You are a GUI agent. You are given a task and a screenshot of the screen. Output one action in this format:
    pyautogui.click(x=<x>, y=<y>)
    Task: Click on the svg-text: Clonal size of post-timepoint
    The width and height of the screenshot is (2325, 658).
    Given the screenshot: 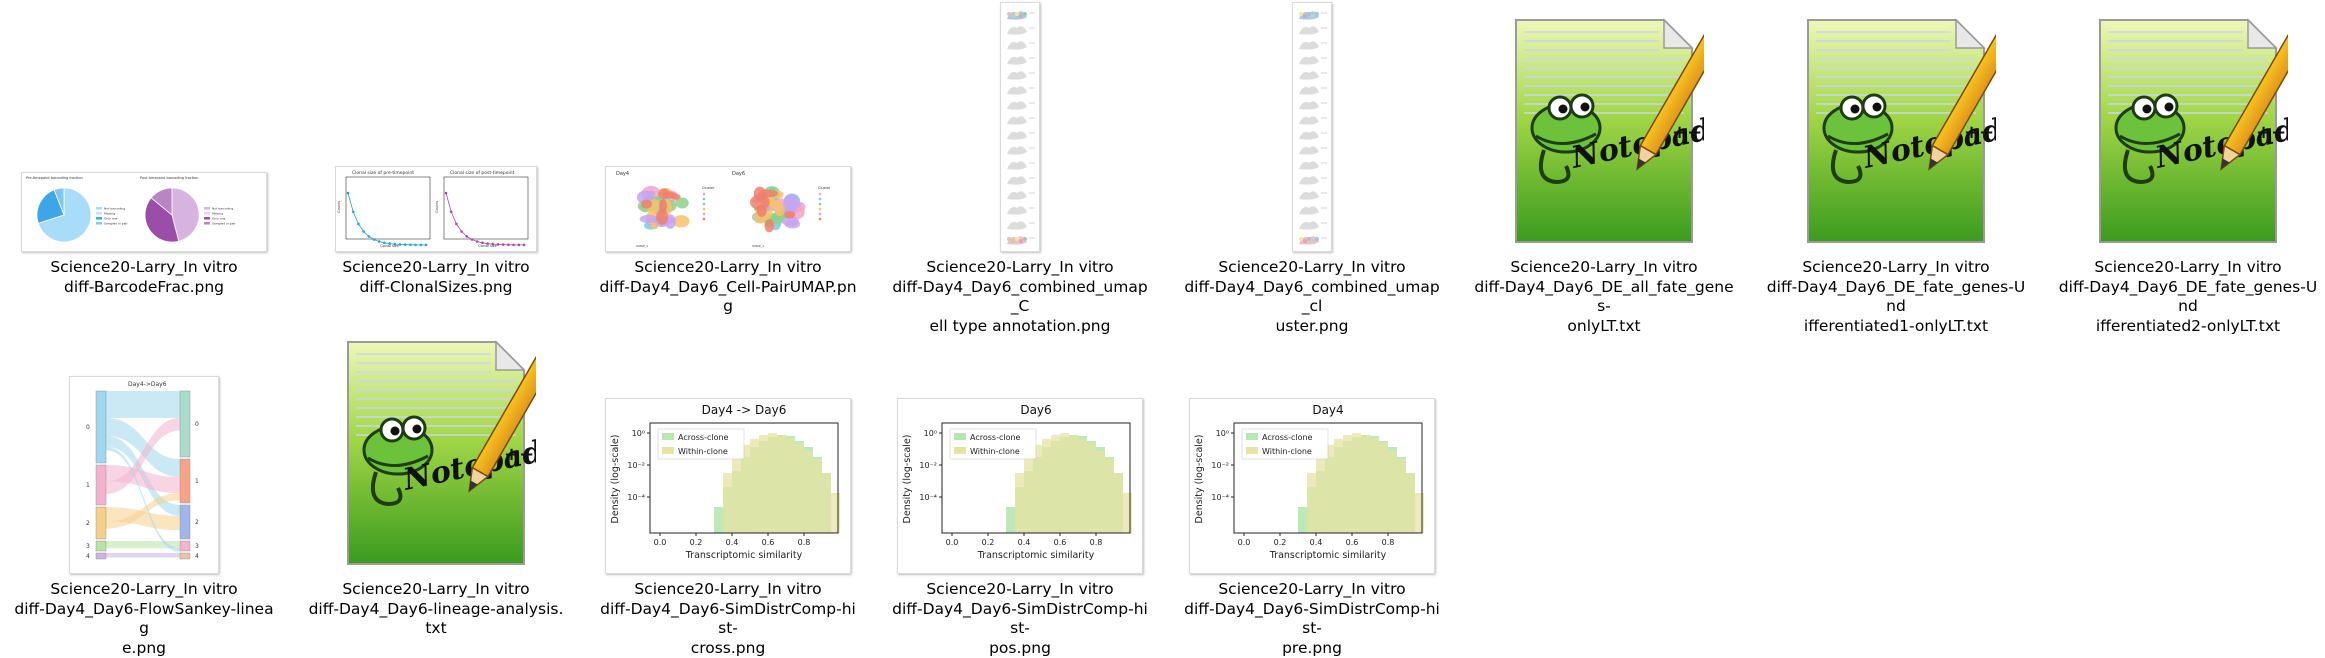 What is the action you would take?
    pyautogui.click(x=482, y=173)
    